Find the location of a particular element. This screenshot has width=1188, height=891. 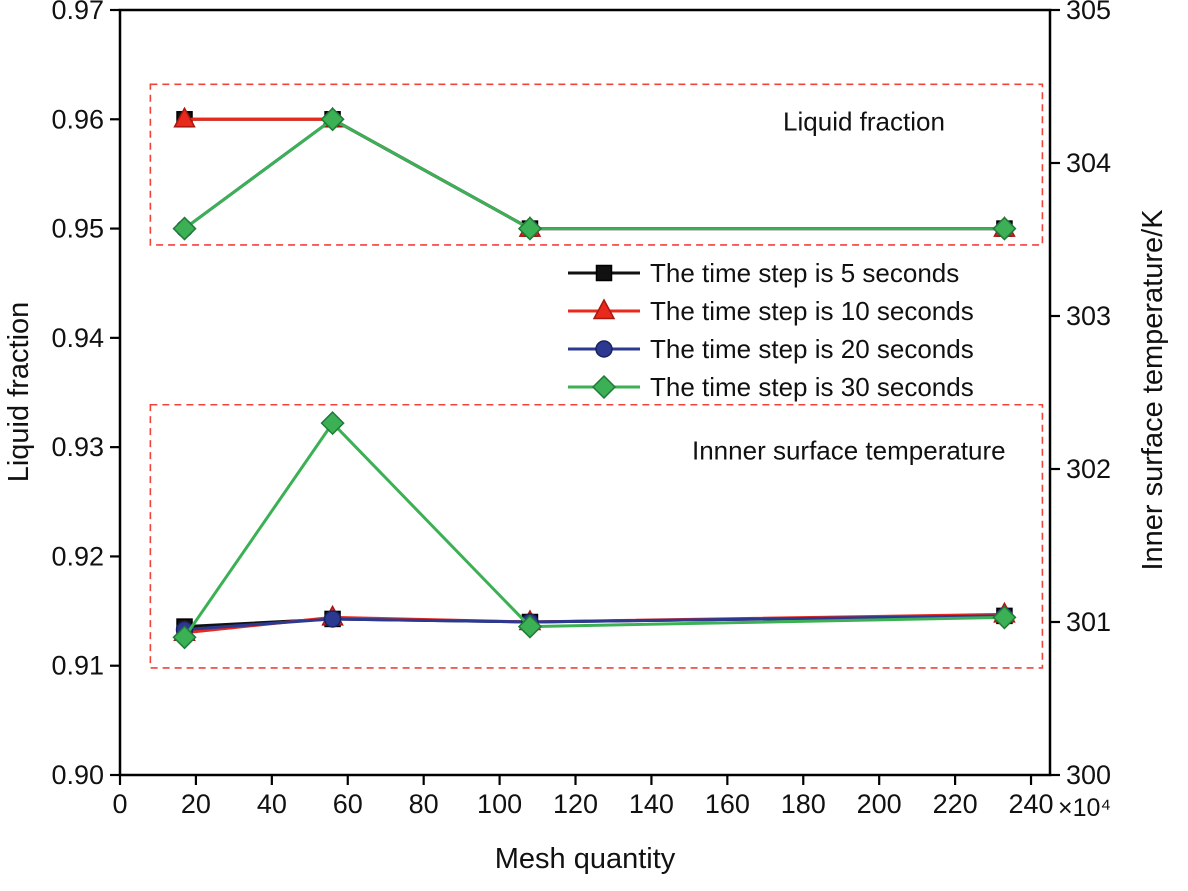

y-left-tick-label: 0.96 is located at coordinates (77, 119).